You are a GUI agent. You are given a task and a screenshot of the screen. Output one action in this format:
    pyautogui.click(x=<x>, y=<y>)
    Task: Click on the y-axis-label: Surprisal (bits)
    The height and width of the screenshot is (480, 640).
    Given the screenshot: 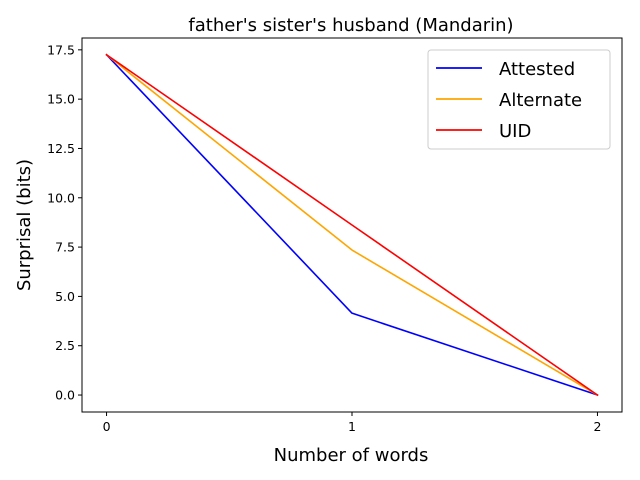 What is the action you would take?
    pyautogui.click(x=24, y=225)
    